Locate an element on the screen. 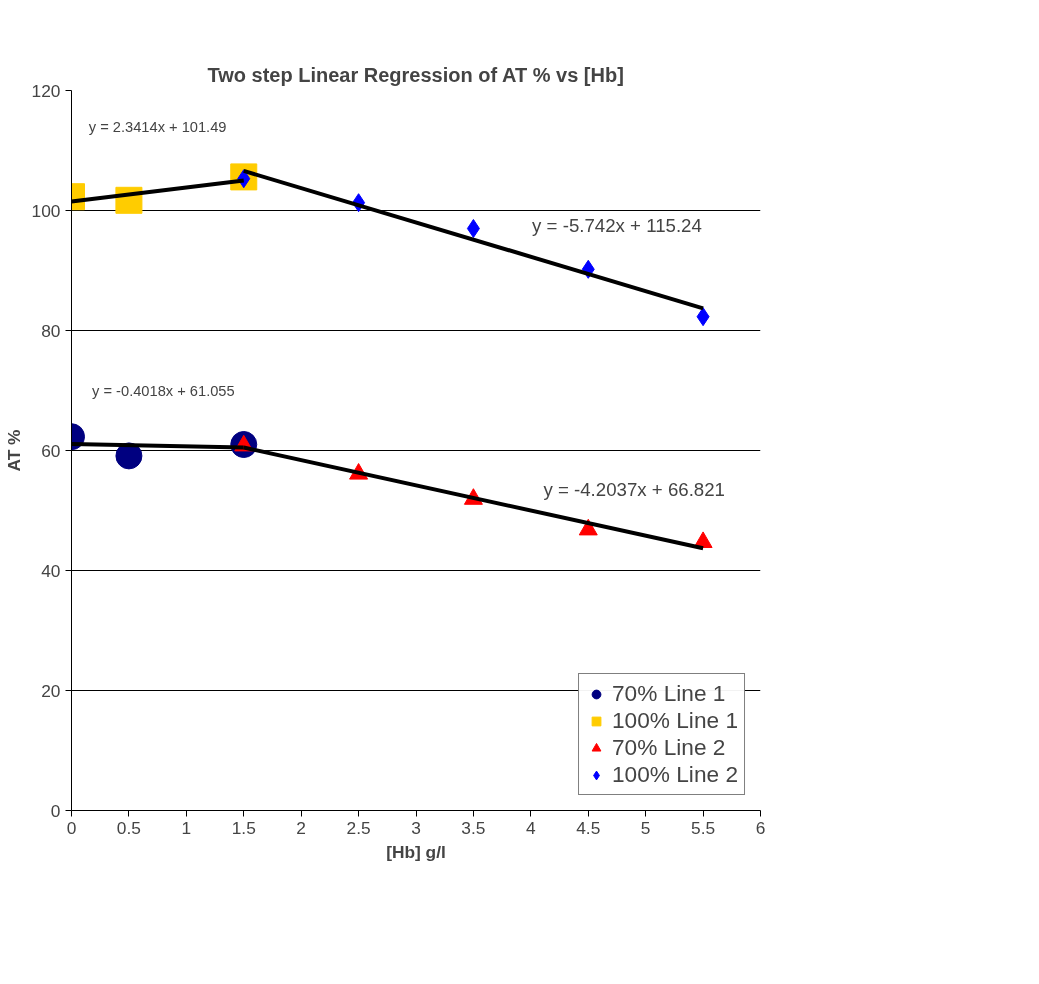  y-axis-title: AT % is located at coordinates (13, 450).